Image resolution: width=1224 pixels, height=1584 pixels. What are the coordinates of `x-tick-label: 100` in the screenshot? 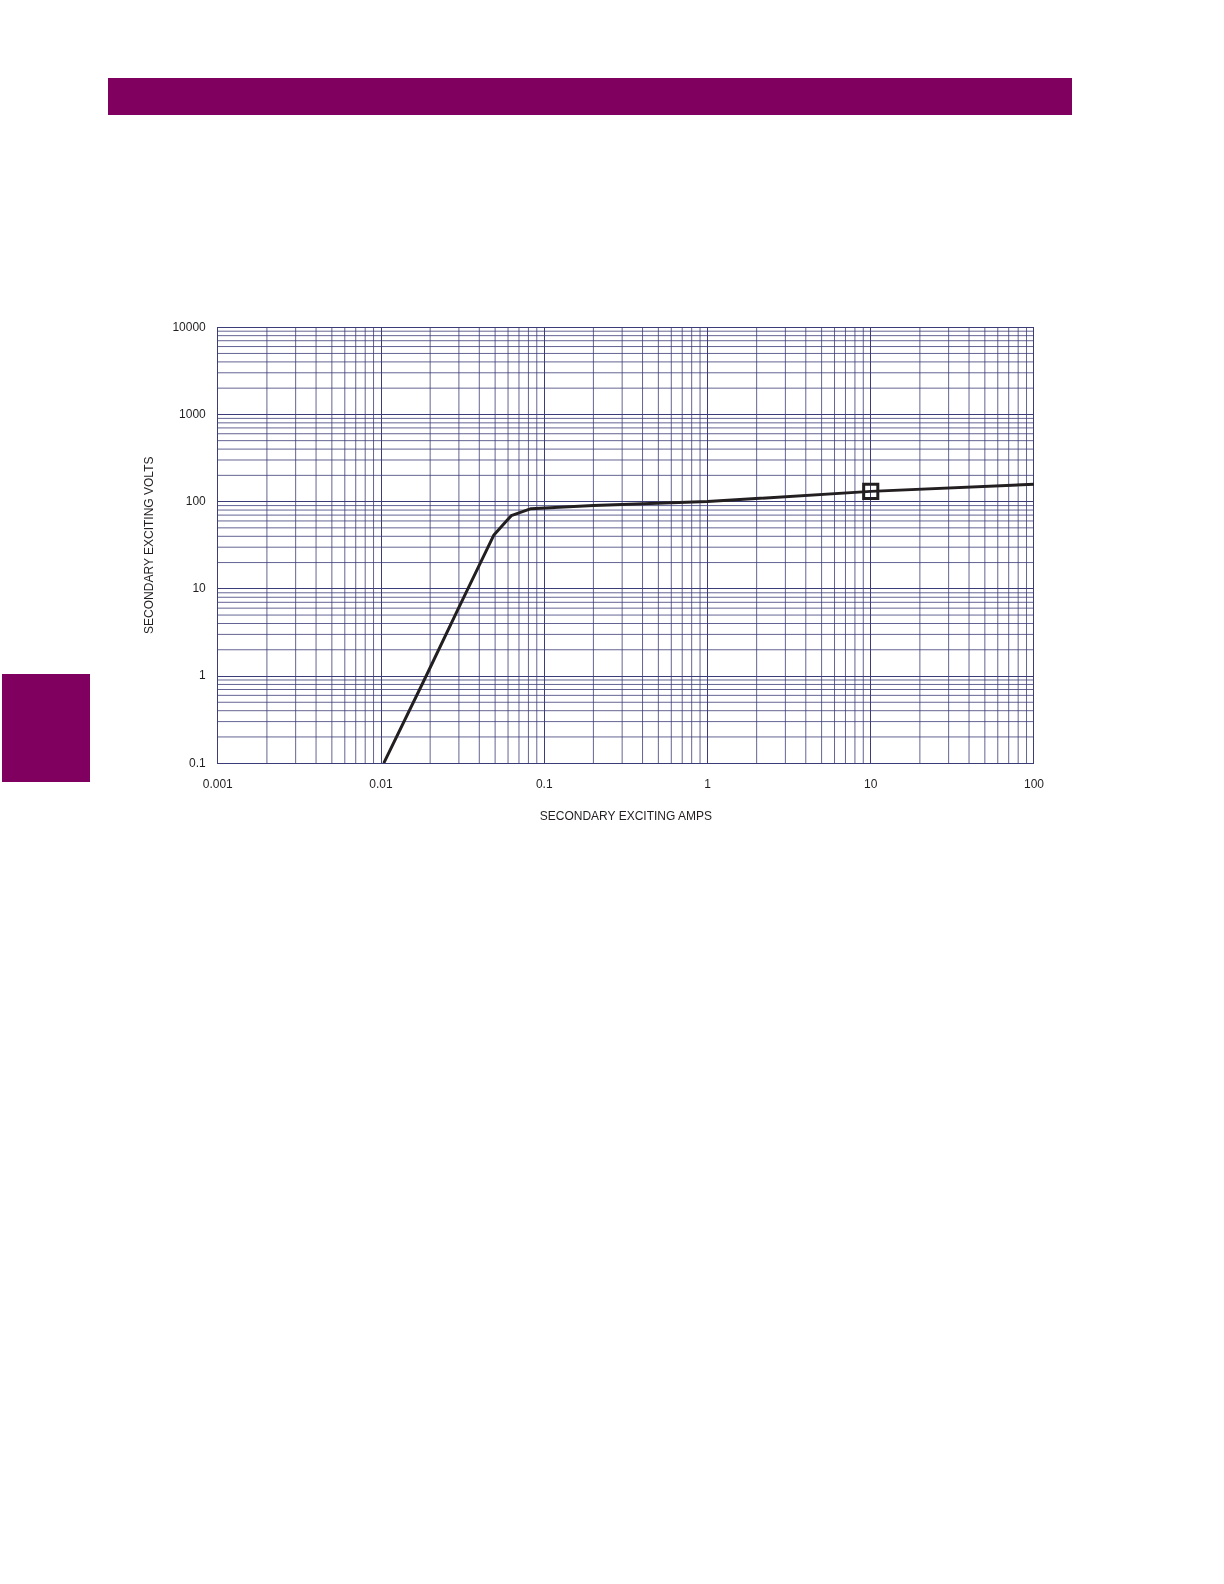 It's located at (1034, 783).